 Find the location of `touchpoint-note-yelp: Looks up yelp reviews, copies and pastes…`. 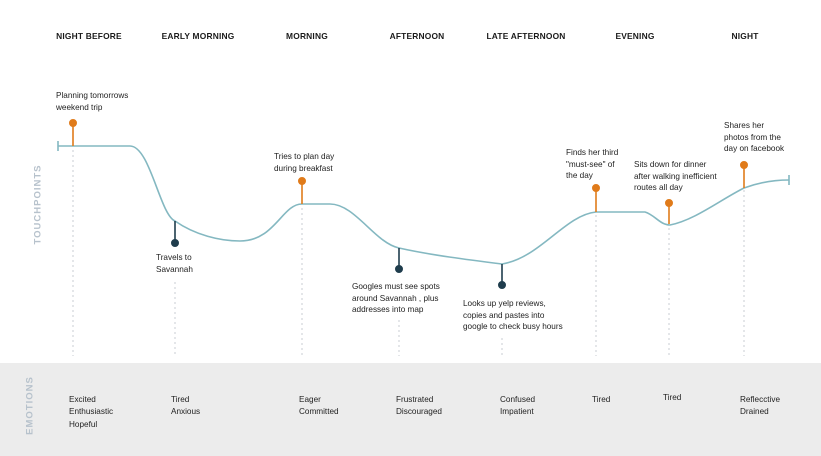

touchpoint-note-yelp: Looks up yelp reviews, copies and pastes… is located at coordinates (513, 315).